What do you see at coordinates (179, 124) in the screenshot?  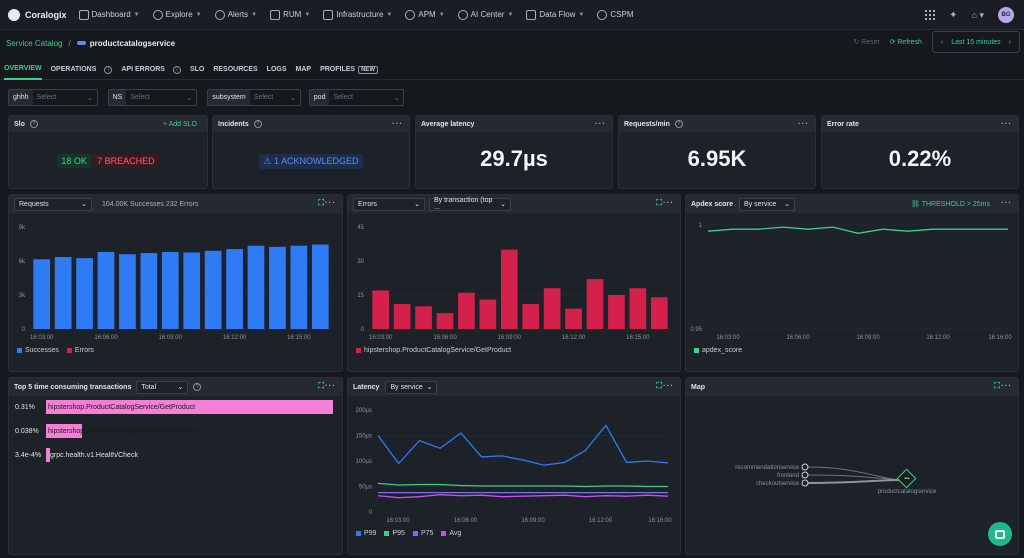 I see `add-slo-button: + Add SLO` at bounding box center [179, 124].